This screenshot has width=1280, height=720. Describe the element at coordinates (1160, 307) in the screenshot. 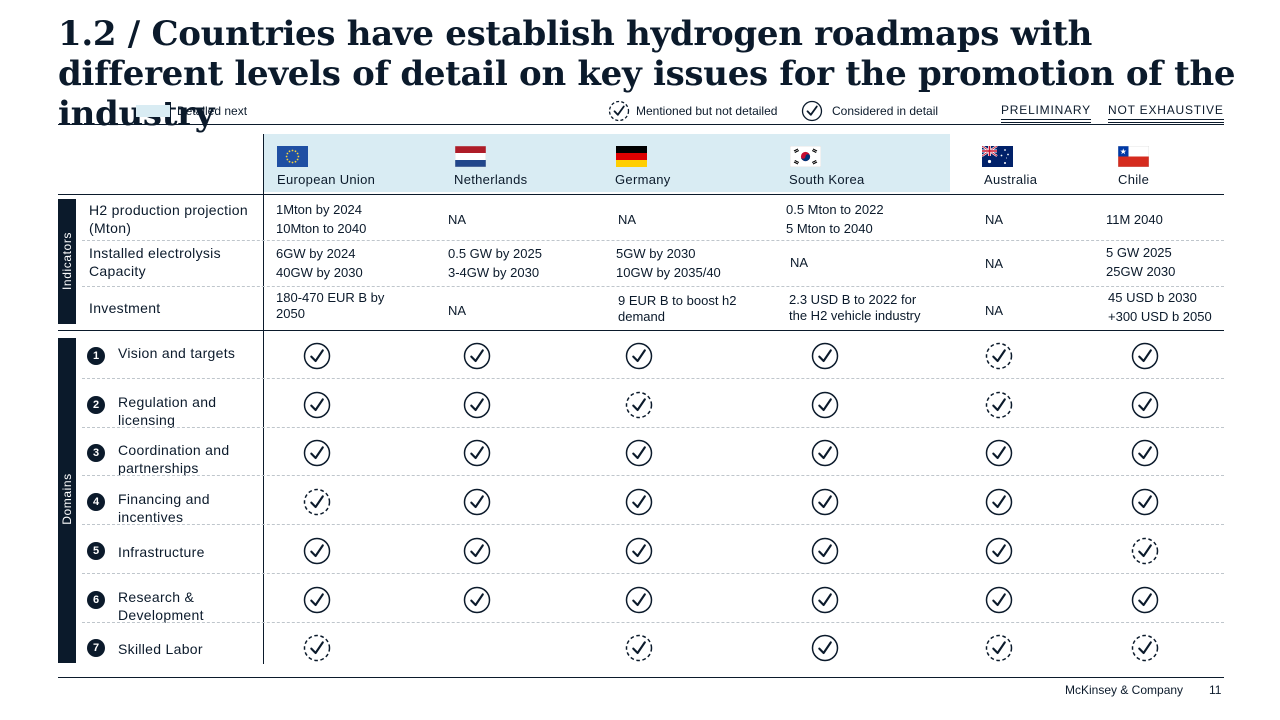

I see `indicator-value: 45 USD b 2030 +300 USD b 2050` at that location.